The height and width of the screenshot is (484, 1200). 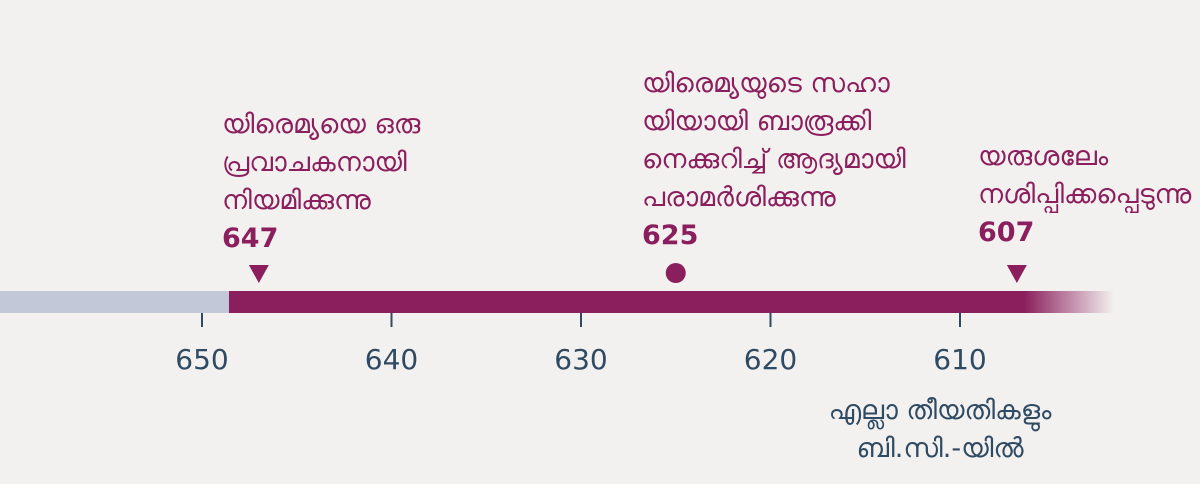 I want to click on event-text-line: നെക്കുറിച്ച് ആദ്യമായി, so click(x=774, y=159).